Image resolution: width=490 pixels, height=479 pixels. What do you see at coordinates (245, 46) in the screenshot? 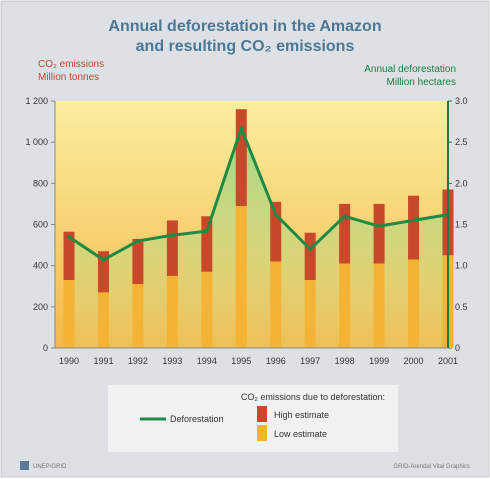
I see `chart-title-line2: and resulting CO₂ emissions` at bounding box center [245, 46].